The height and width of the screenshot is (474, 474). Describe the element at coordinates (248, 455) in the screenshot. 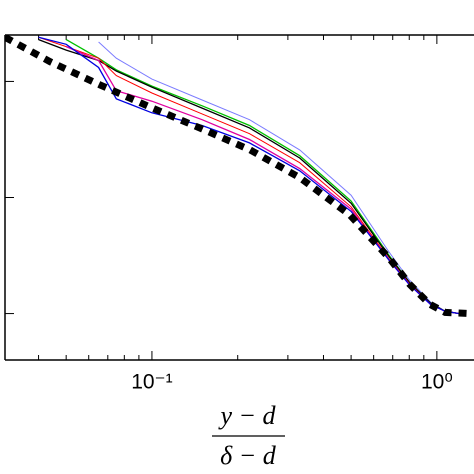

I see `x-label-denominator: δ − d` at that location.